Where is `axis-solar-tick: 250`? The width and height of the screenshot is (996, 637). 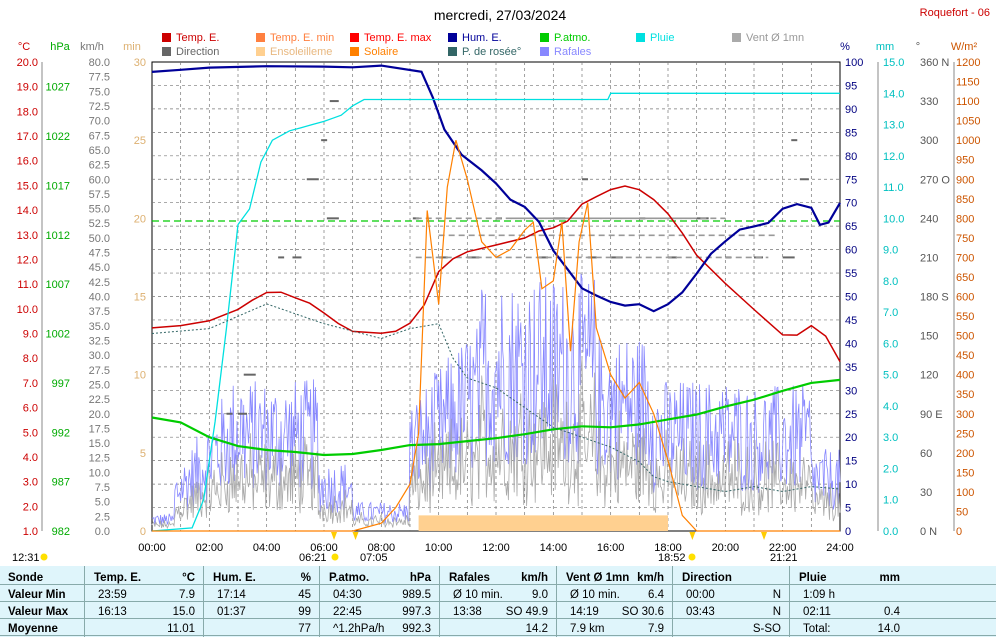 axis-solar-tick: 250 is located at coordinates (965, 434).